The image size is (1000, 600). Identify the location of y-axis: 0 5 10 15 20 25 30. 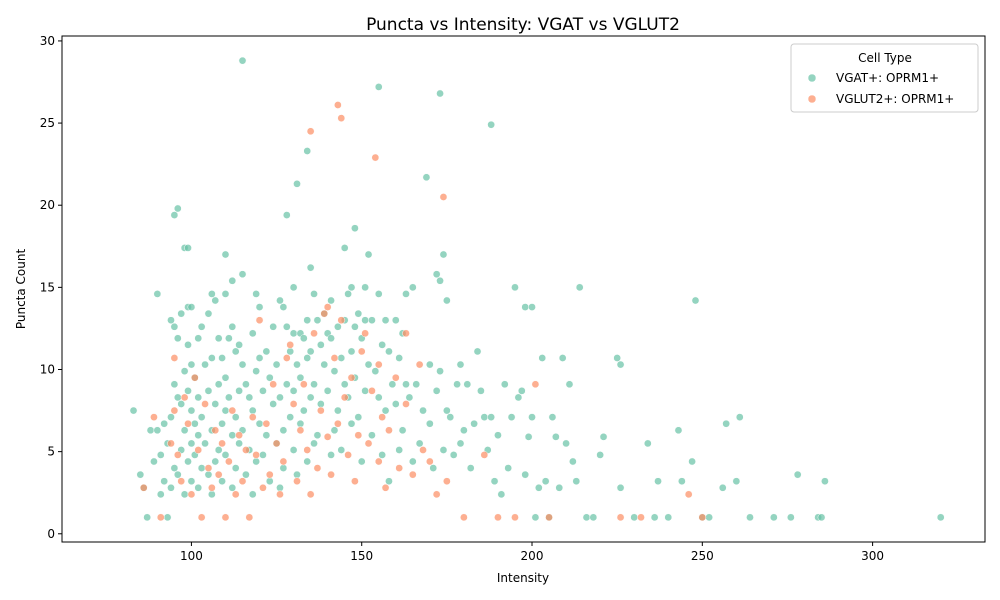
(51, 287).